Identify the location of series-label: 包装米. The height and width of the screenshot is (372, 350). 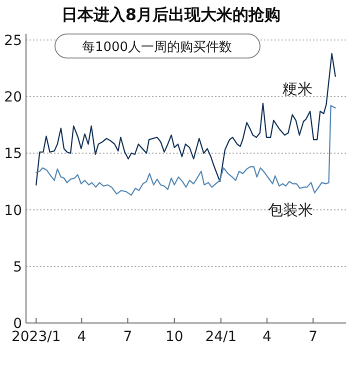
(290, 209).